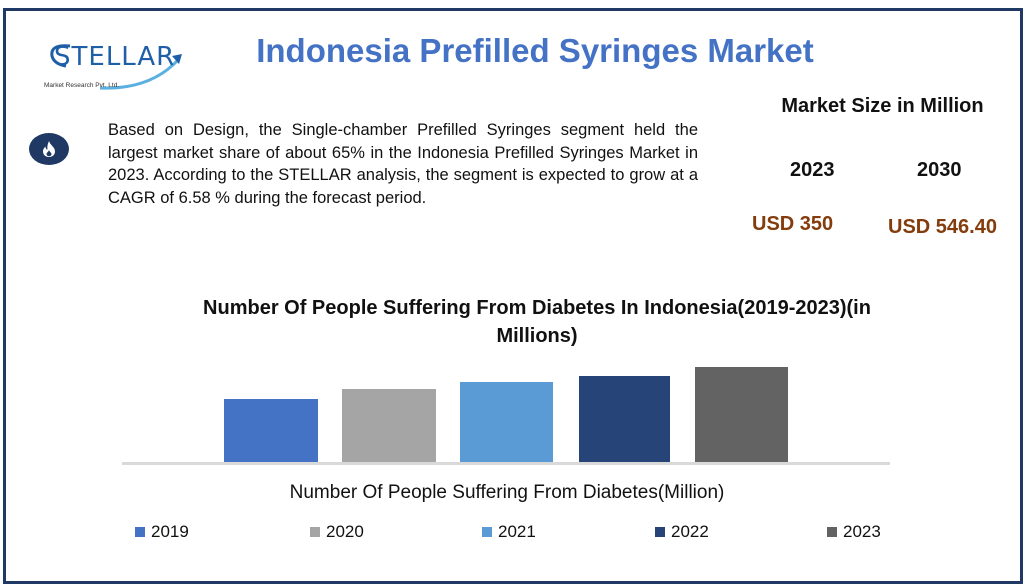  I want to click on bar-2019, so click(271, 430).